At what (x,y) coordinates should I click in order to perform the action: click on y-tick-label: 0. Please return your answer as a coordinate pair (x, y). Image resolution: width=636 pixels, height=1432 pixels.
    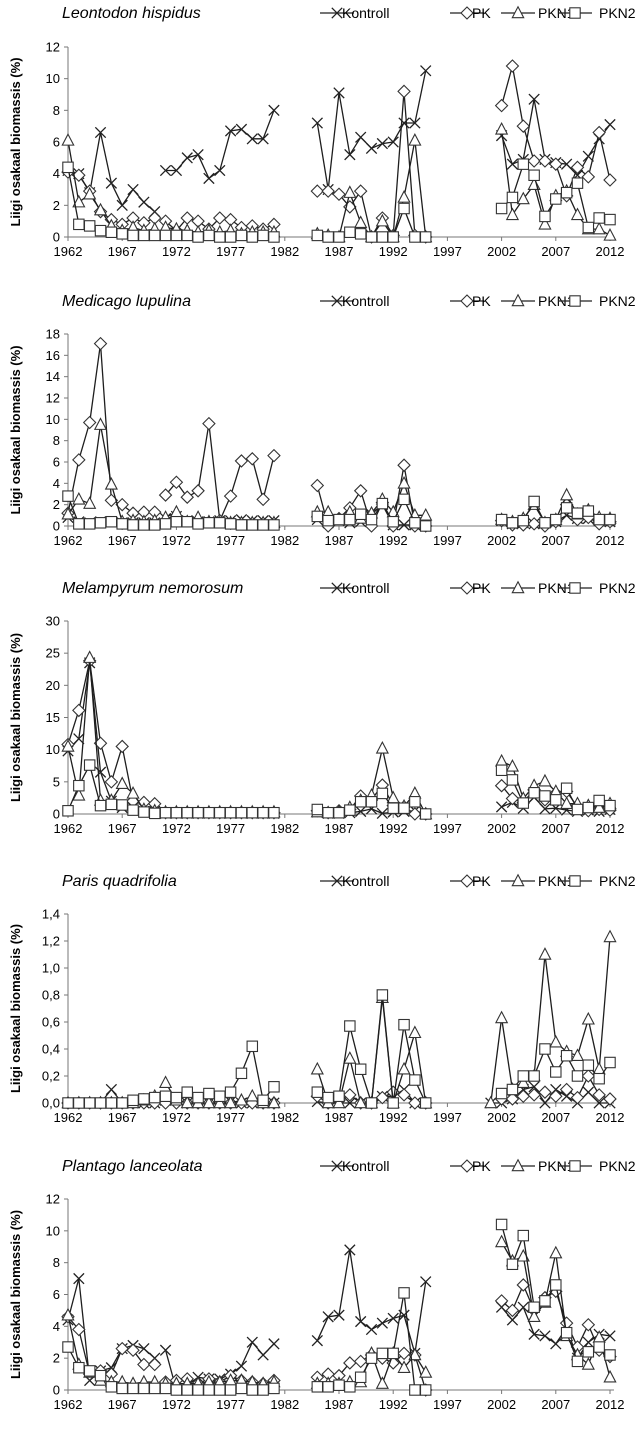
    Looking at the image, I should click on (56, 237).